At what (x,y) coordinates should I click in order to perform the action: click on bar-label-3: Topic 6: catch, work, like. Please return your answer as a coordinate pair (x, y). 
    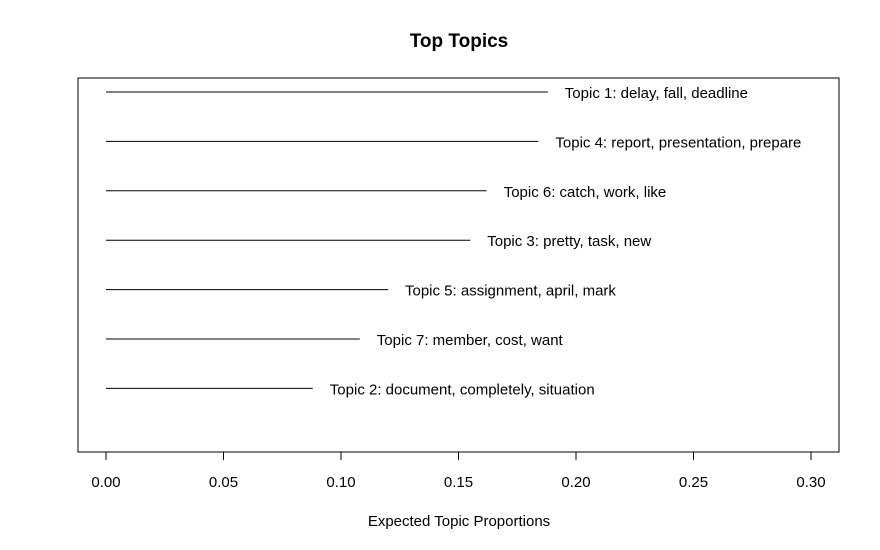
    Looking at the image, I should click on (585, 192).